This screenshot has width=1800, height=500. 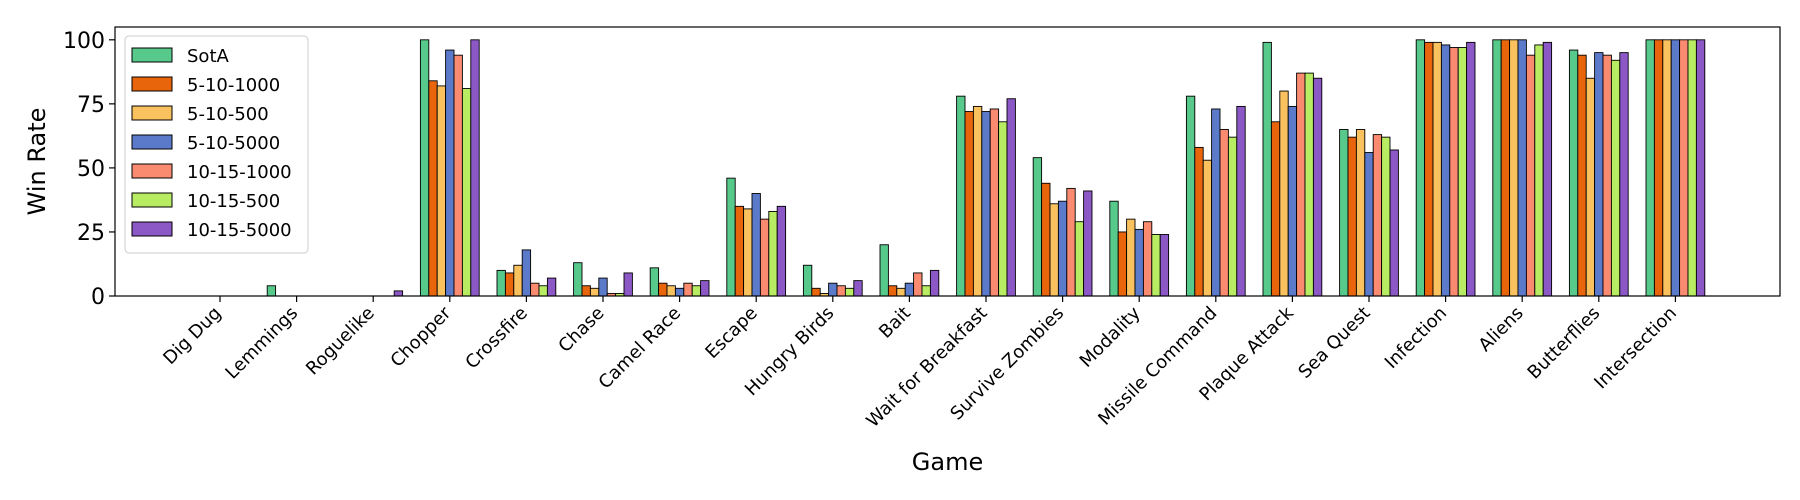 What do you see at coordinates (233, 201) in the screenshot?
I see `legend-label: 10-15-500` at bounding box center [233, 201].